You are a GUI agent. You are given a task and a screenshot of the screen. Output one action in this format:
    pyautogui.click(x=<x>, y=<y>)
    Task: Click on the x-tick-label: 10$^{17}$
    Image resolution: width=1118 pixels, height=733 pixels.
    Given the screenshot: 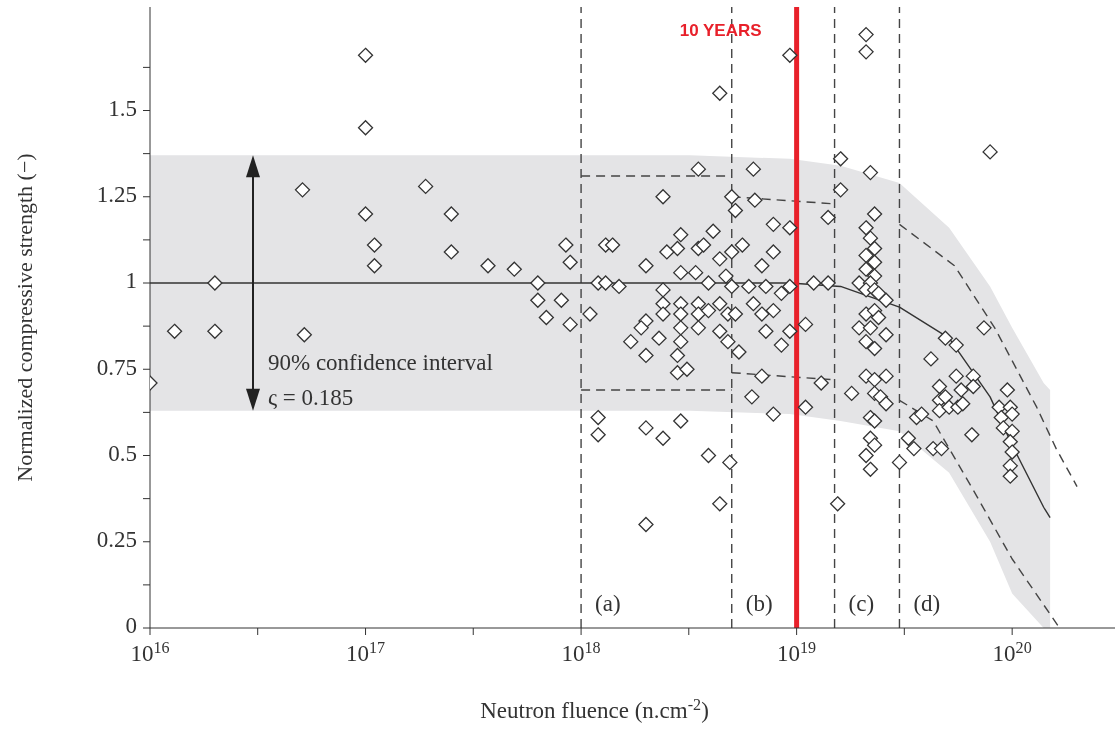 What is the action you would take?
    pyautogui.click(x=365, y=652)
    